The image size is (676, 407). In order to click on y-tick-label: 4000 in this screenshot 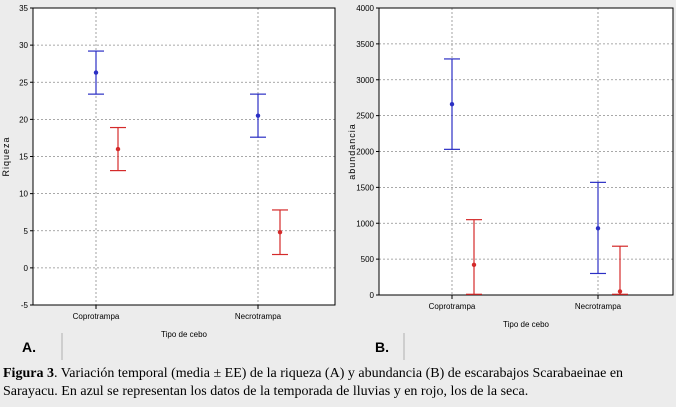, I will do `click(365, 8)`.